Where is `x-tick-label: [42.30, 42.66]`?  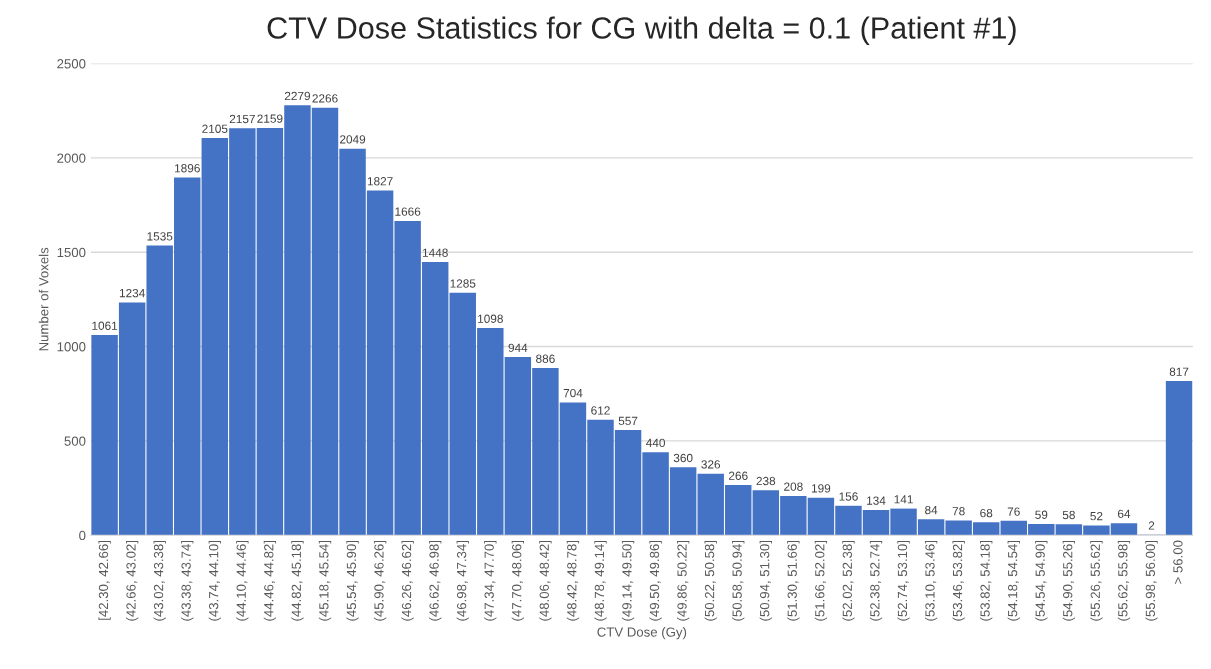 x-tick-label: [42.30, 42.66] is located at coordinates (104, 580).